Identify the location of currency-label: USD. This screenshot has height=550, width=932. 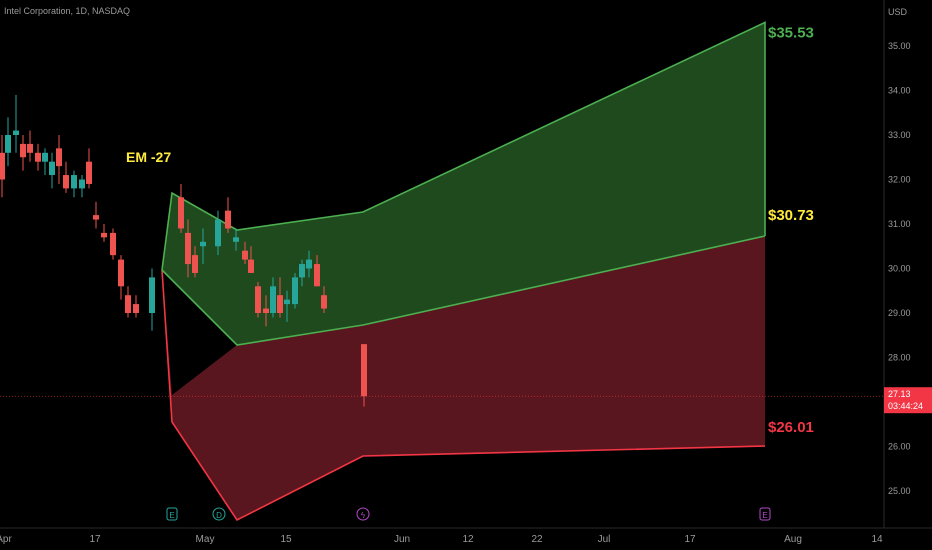
(898, 12).